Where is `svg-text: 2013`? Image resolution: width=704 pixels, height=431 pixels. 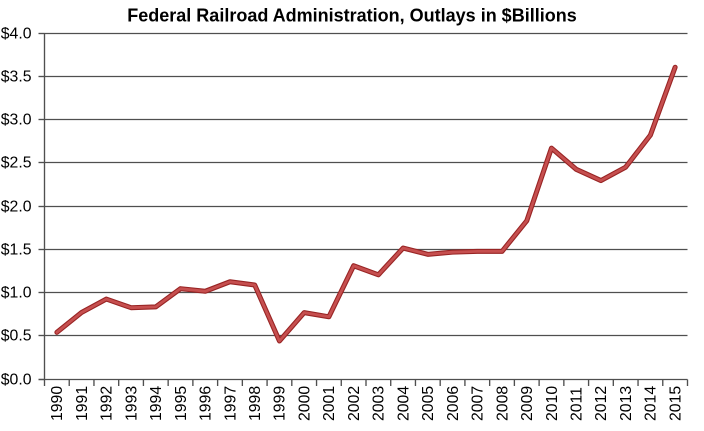 svg-text: 2013 is located at coordinates (626, 403).